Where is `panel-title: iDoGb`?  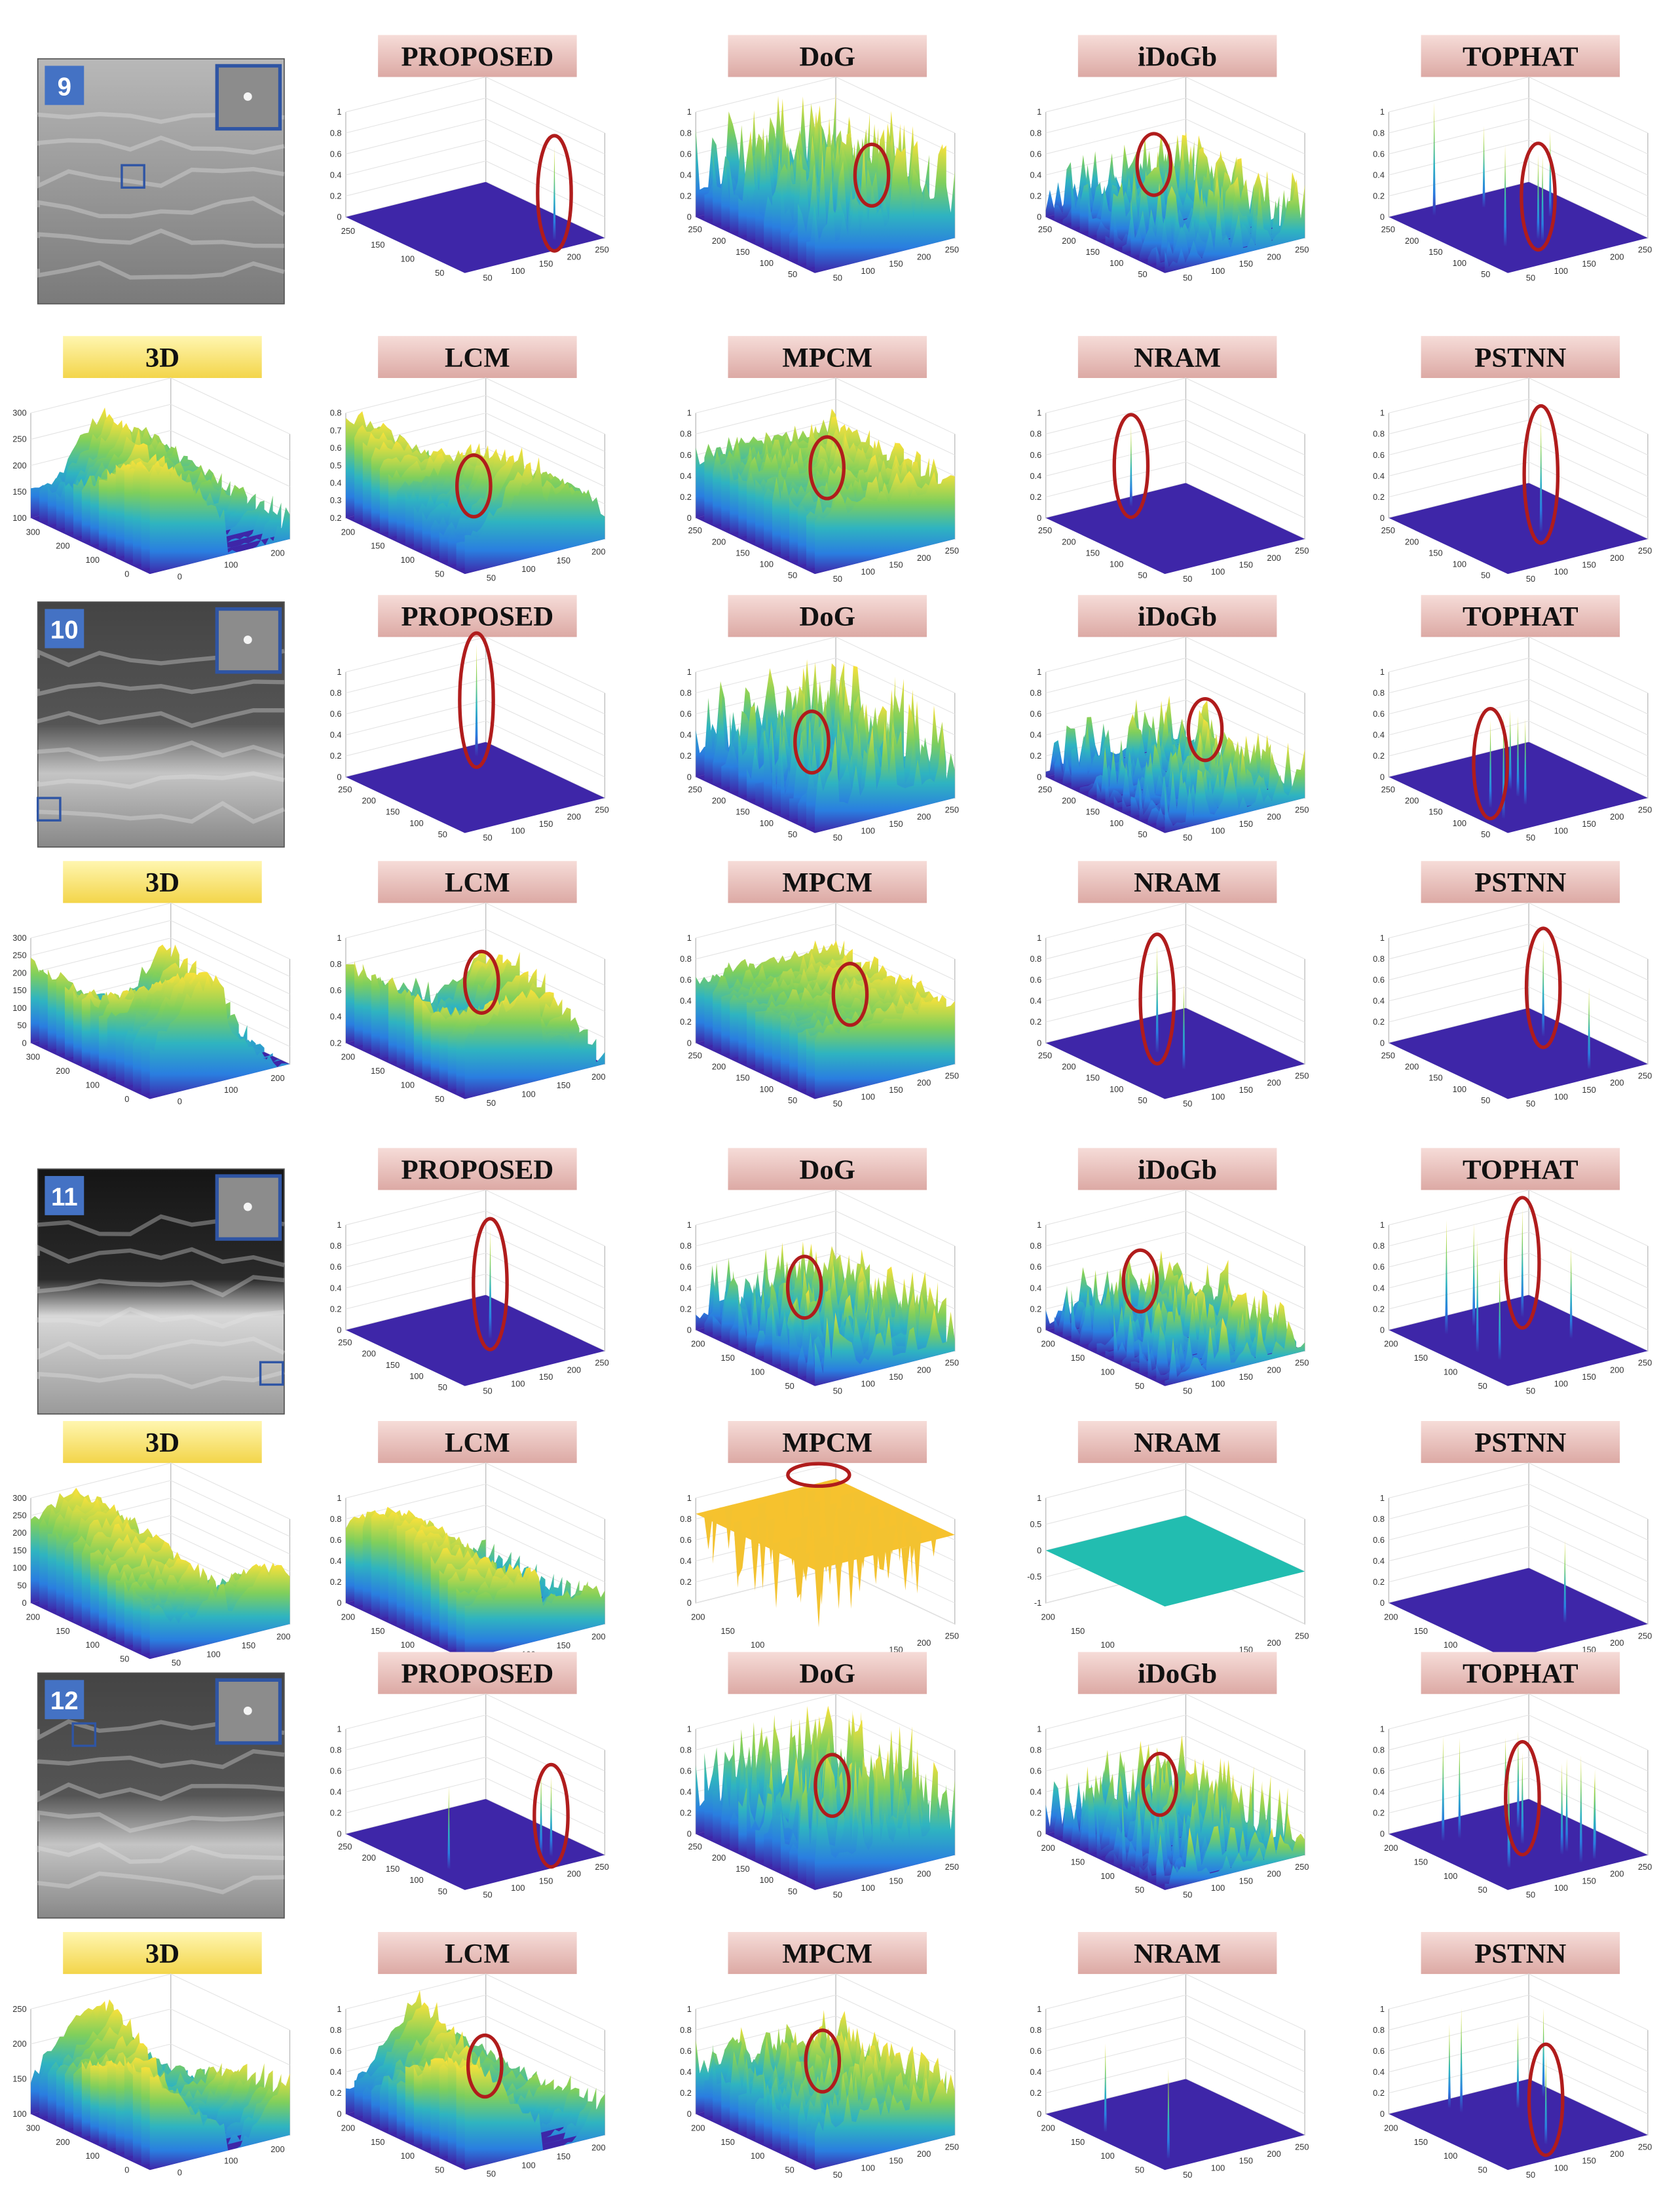
panel-title: iDoGb is located at coordinates (1177, 616).